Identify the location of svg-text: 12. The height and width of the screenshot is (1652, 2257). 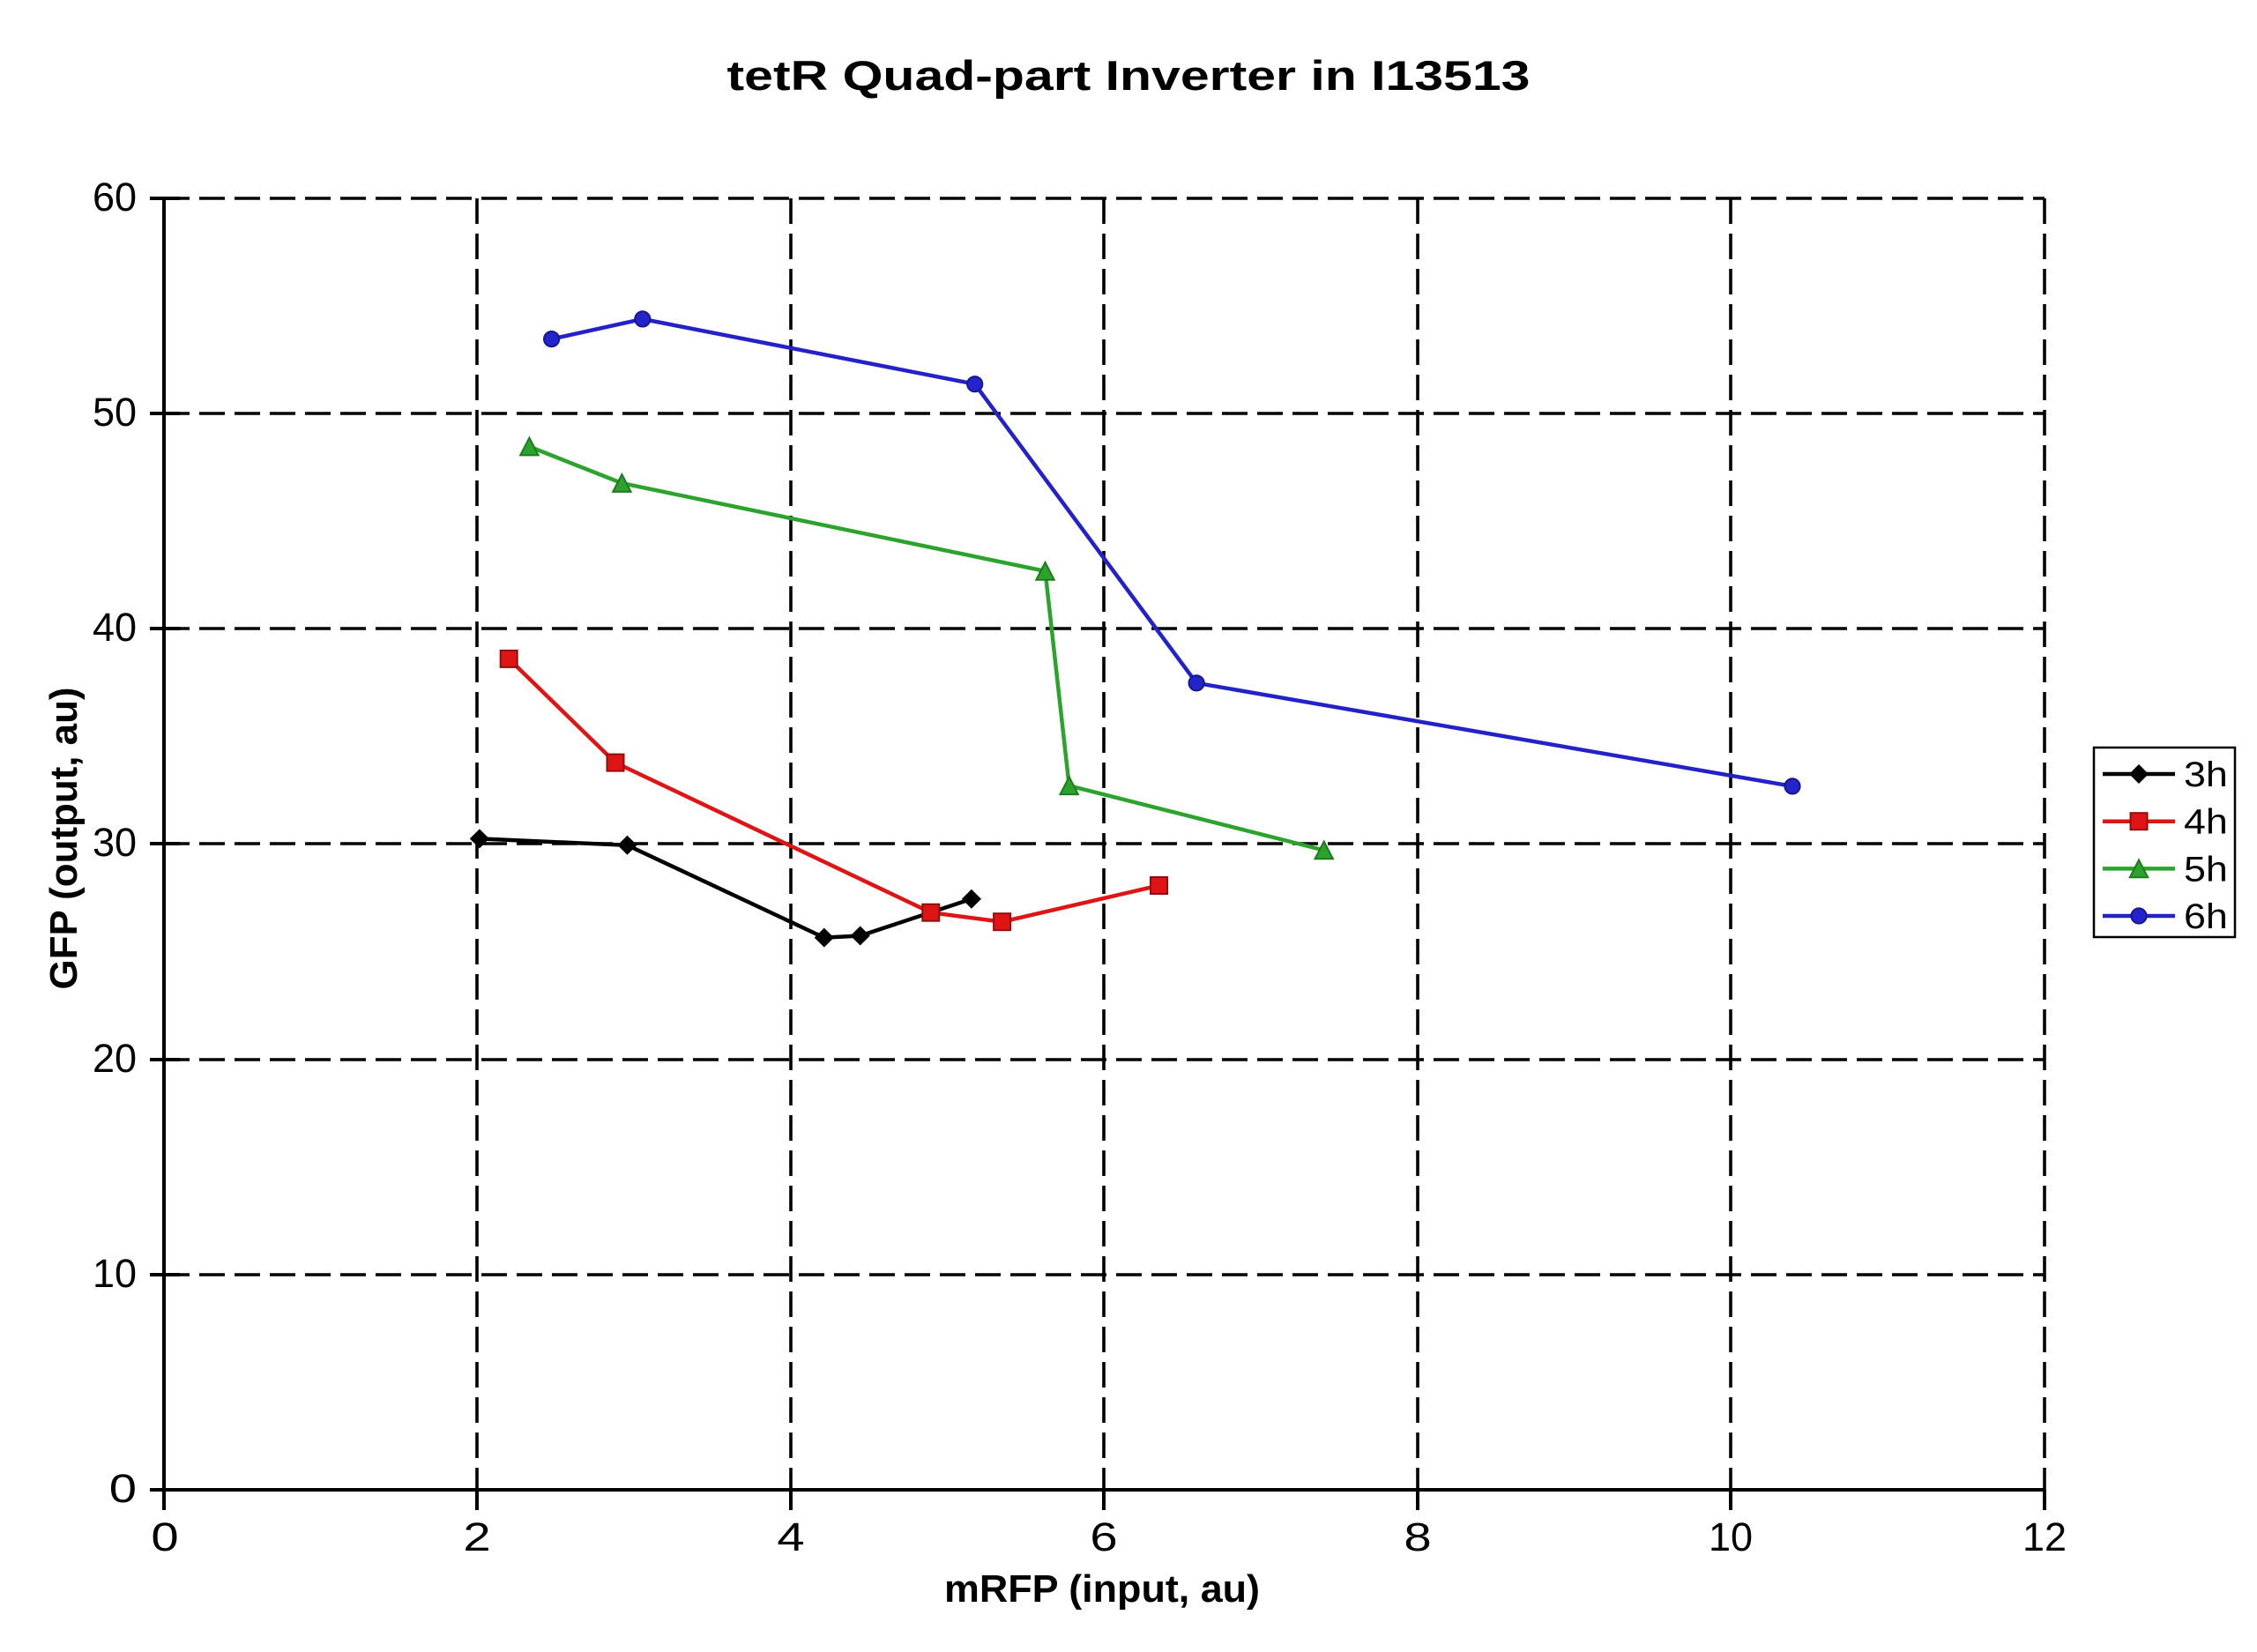
(2044, 1536).